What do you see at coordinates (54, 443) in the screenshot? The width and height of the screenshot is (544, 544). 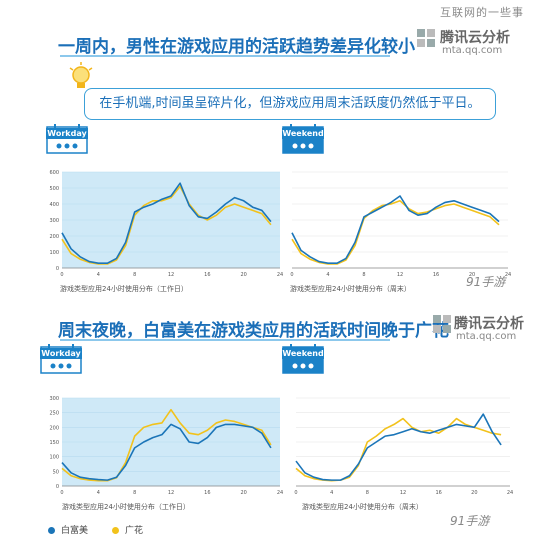 I see `y-tick-label: 150` at bounding box center [54, 443].